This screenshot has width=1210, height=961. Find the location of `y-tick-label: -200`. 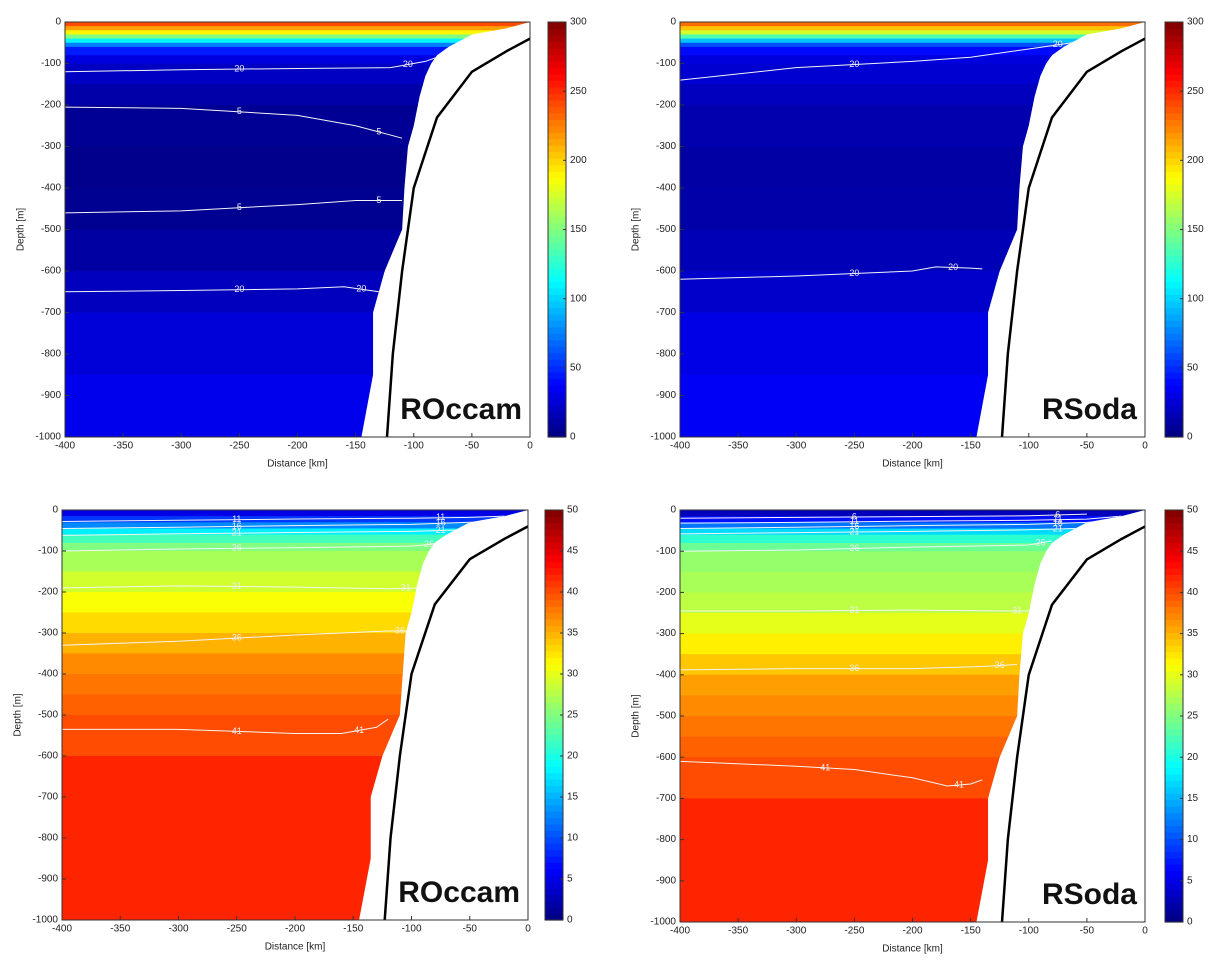

y-tick-label: -200 is located at coordinates (48, 592).